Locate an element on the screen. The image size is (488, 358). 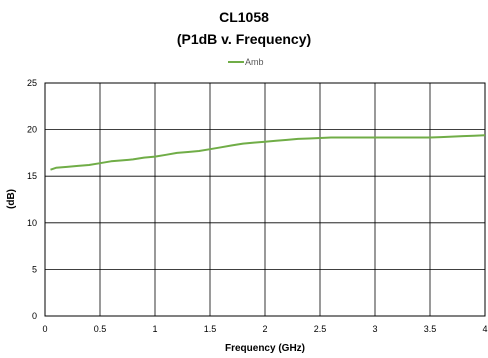
legend-label-amb: Amb is located at coordinates (254, 62).